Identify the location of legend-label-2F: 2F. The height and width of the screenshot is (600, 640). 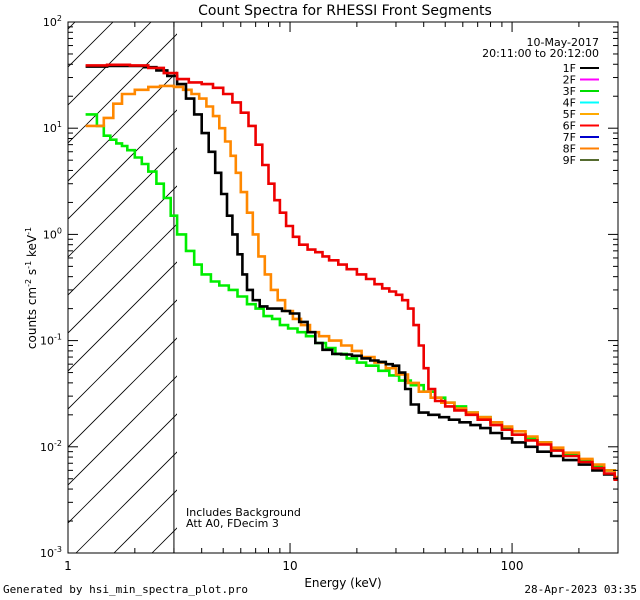
(569, 80).